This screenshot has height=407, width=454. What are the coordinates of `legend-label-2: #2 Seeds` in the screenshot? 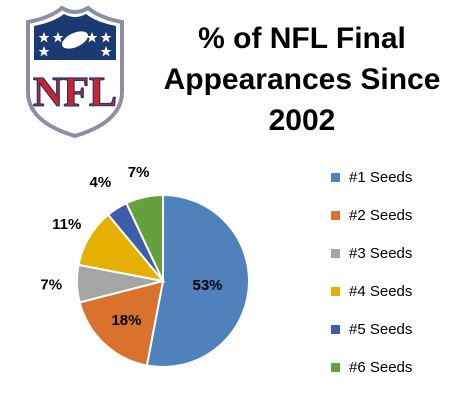 It's located at (380, 215).